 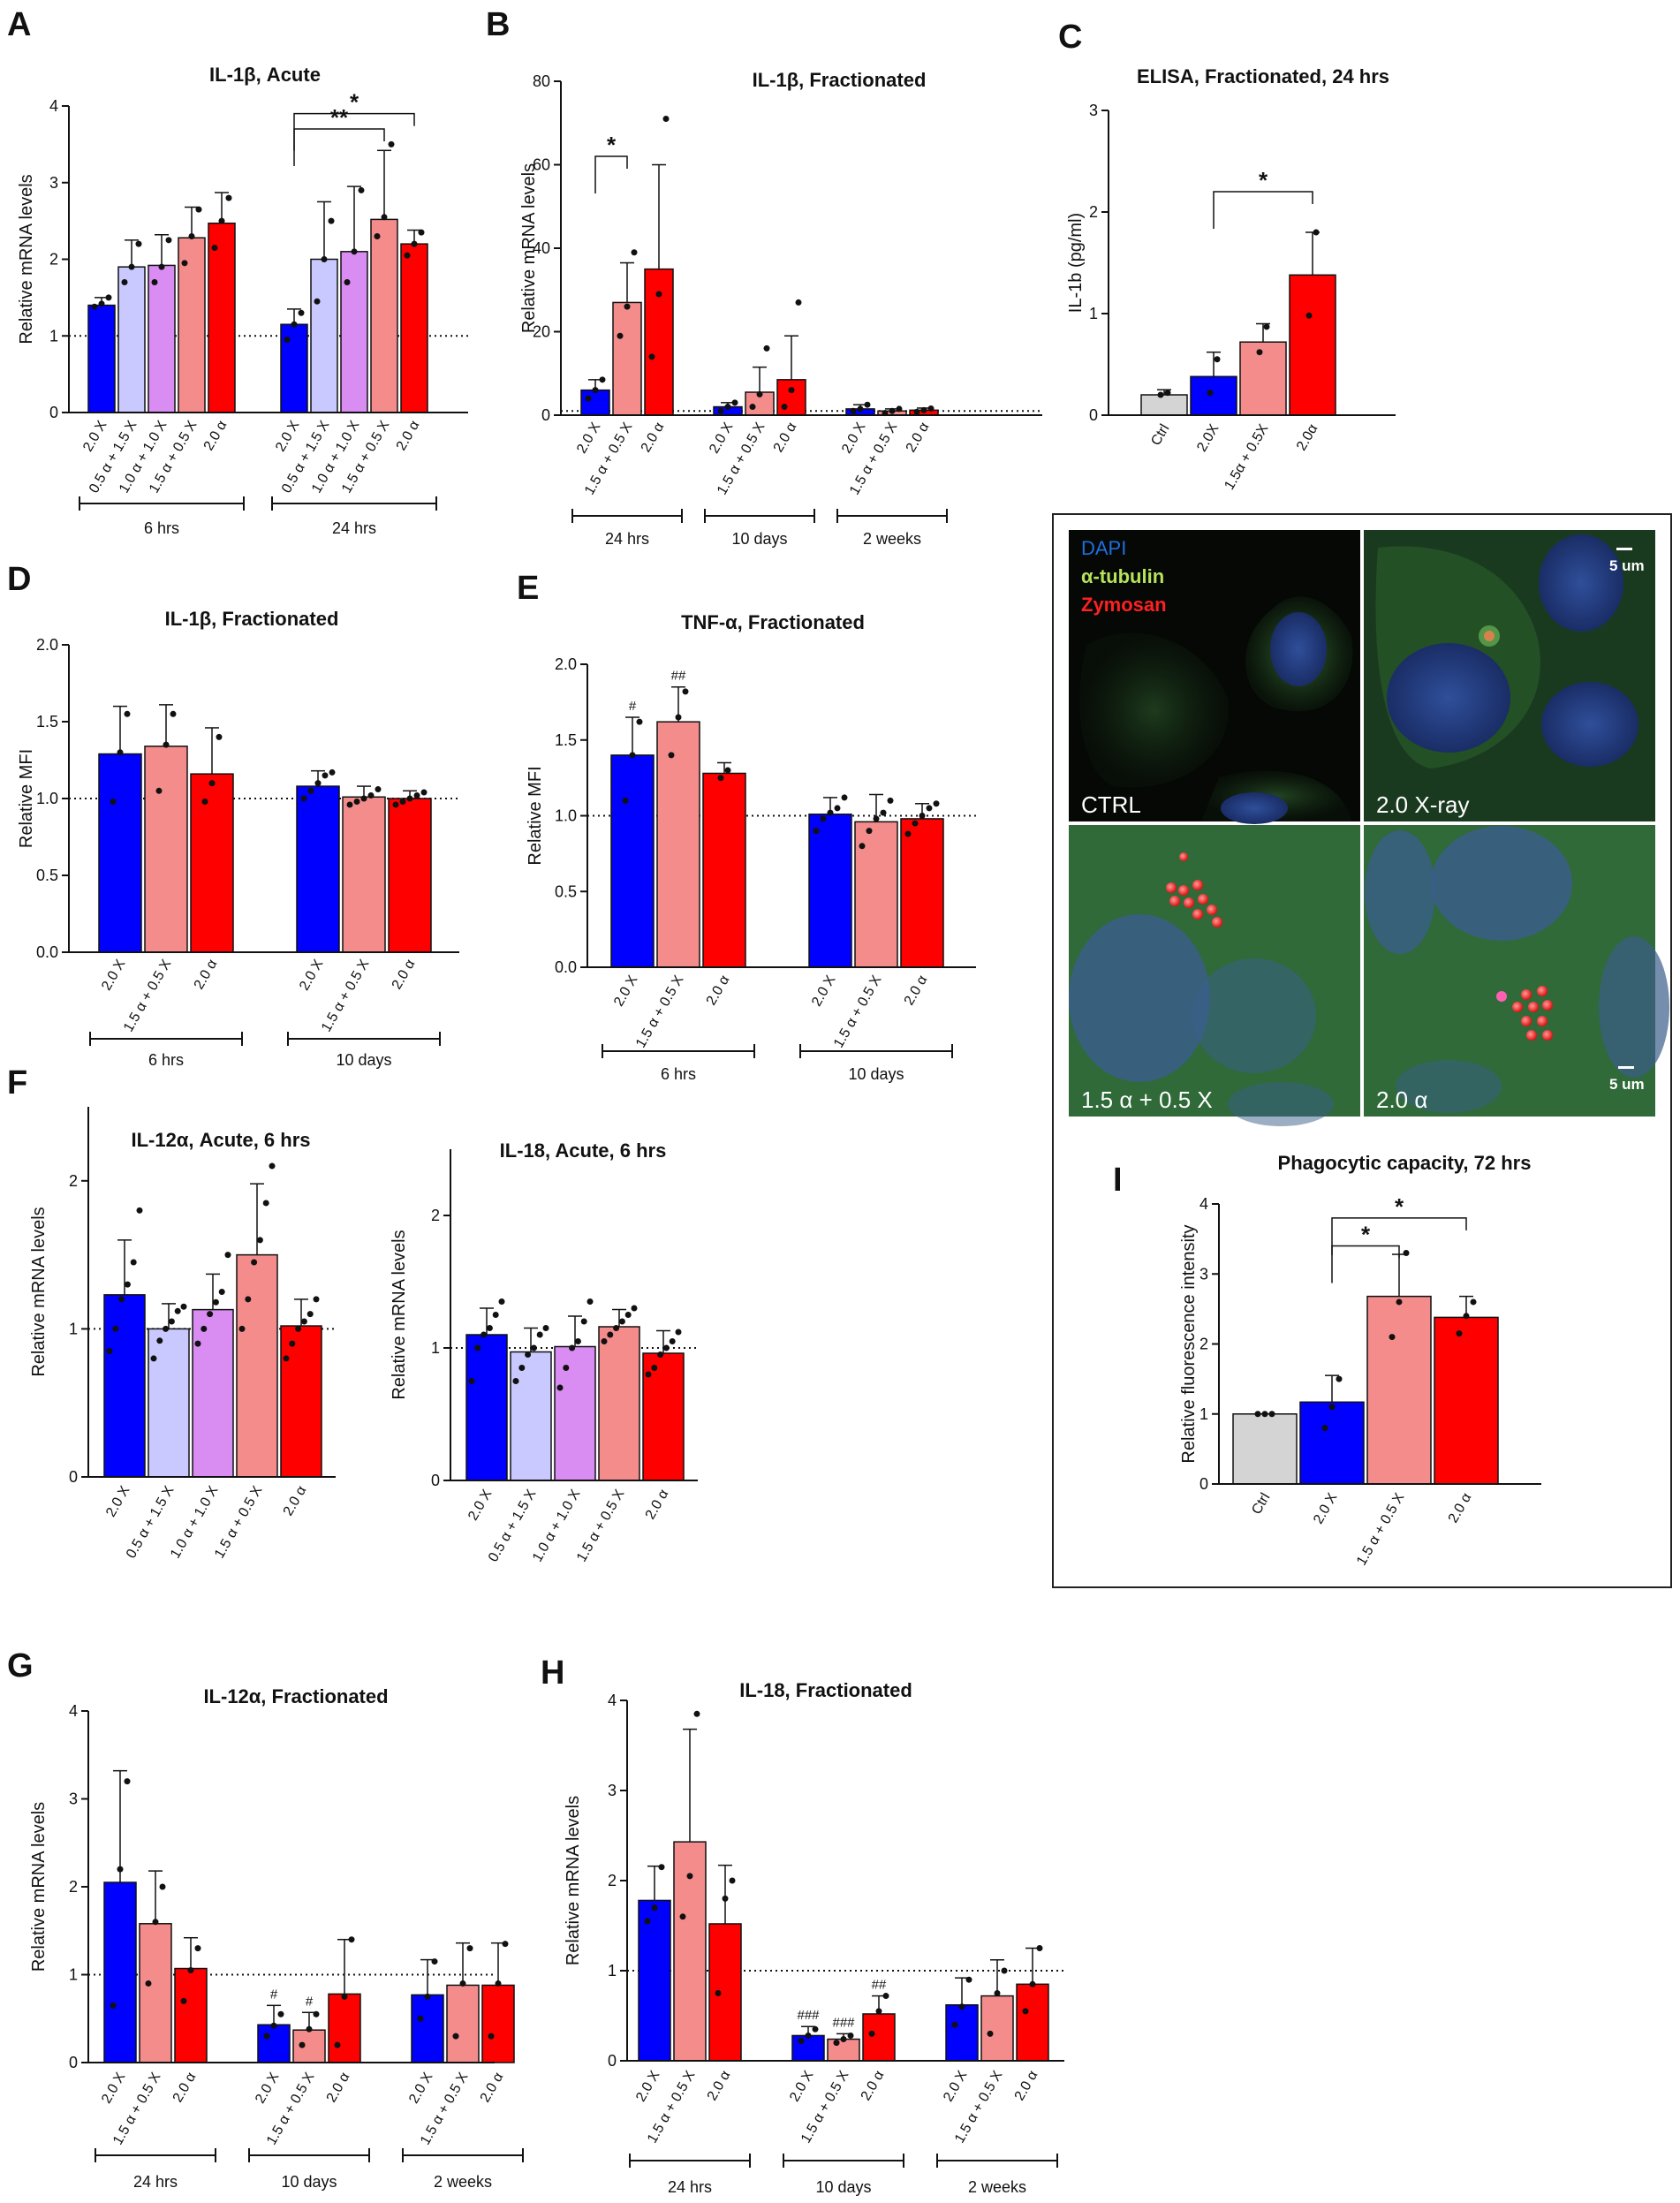 I want to click on panel-letter-f: F, so click(x=17, y=1083).